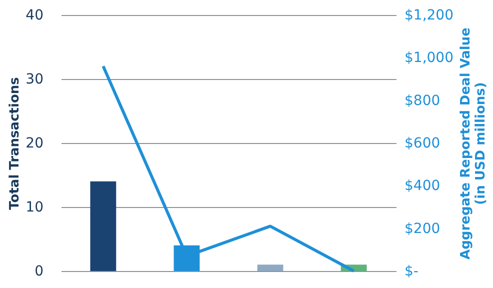 This screenshot has height=288, width=493. I want to click on y2-tick-label: $1,000, so click(429, 58).